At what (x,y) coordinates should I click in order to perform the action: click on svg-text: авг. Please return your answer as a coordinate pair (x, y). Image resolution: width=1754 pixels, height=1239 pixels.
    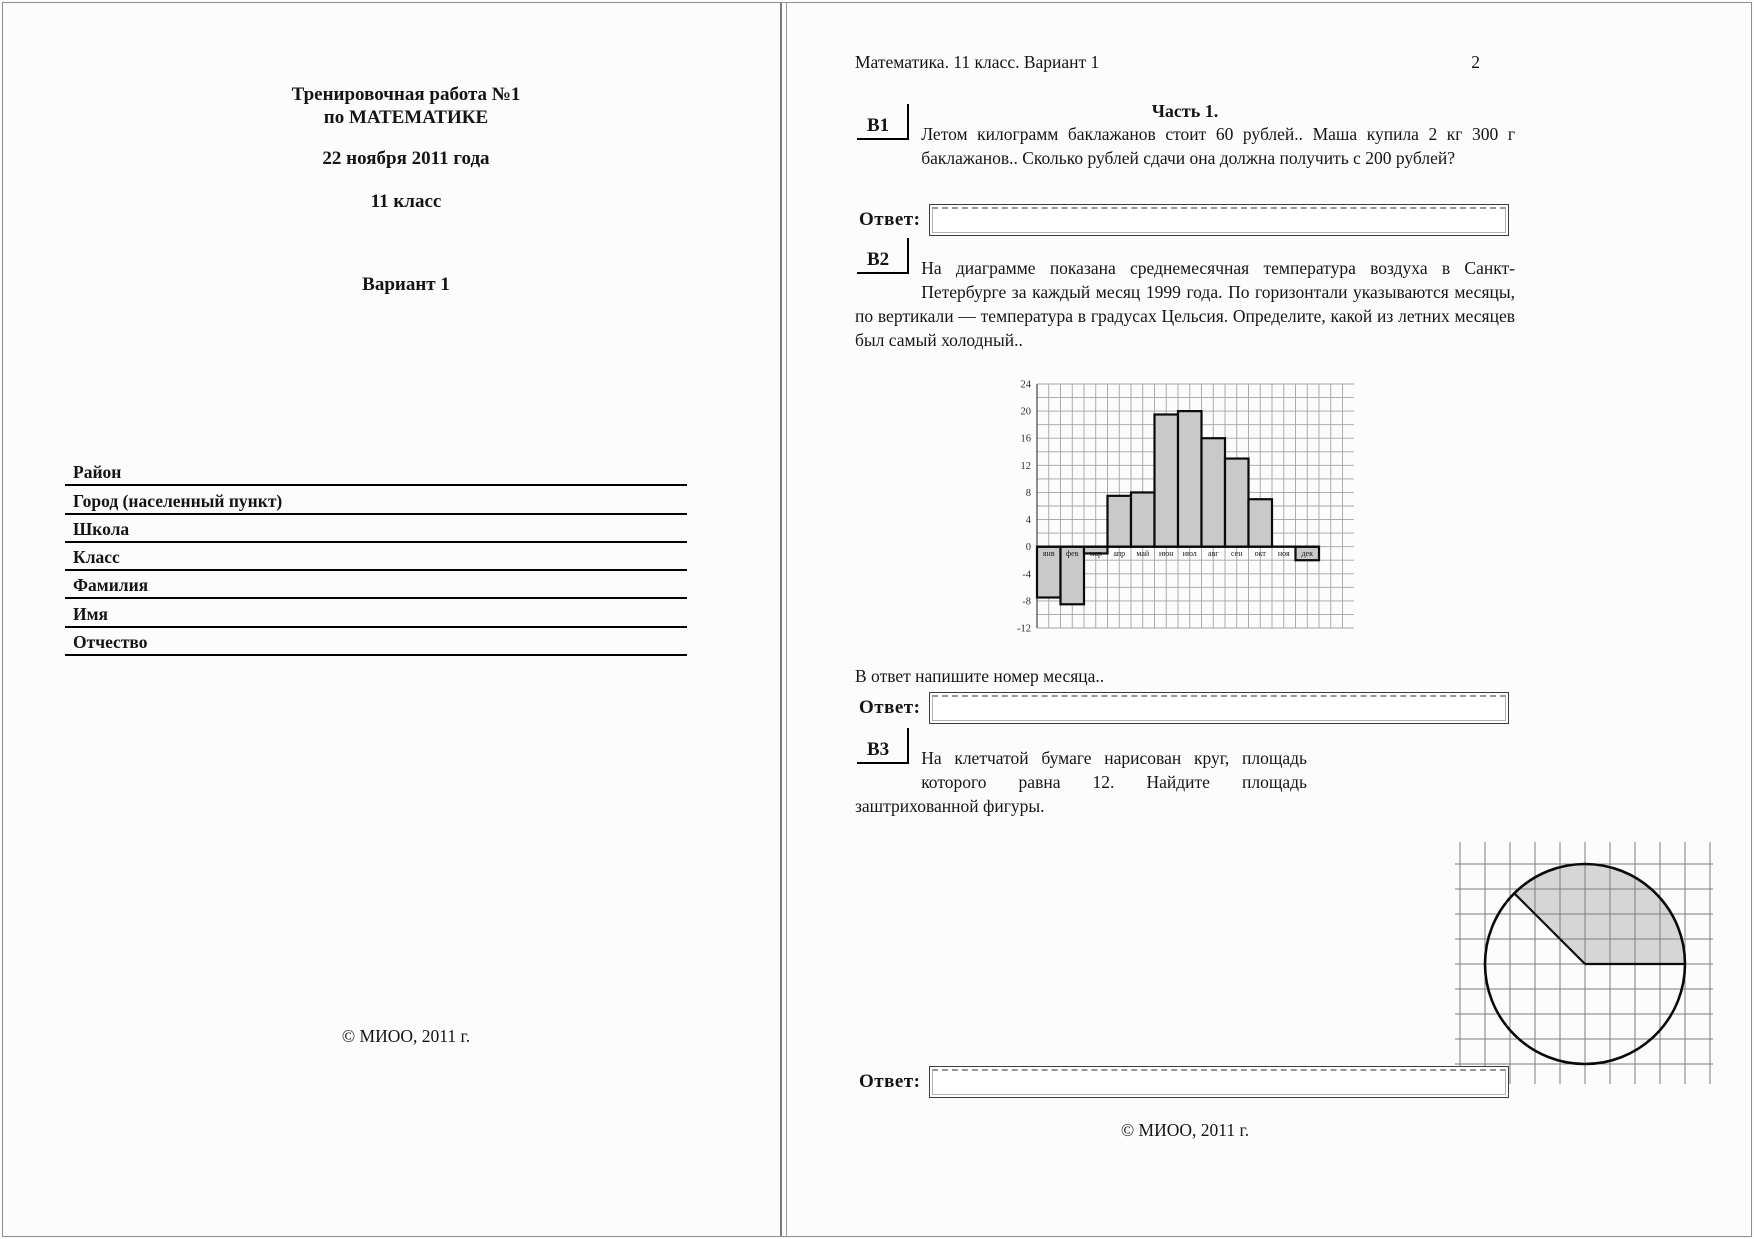
    Looking at the image, I should click on (1213, 553).